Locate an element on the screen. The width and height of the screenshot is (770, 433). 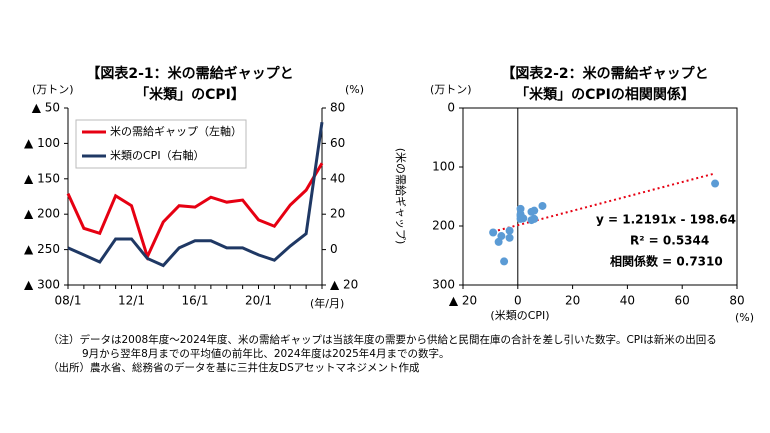
chart-subtitle: 「米類」のCPI】 is located at coordinates (190, 94).